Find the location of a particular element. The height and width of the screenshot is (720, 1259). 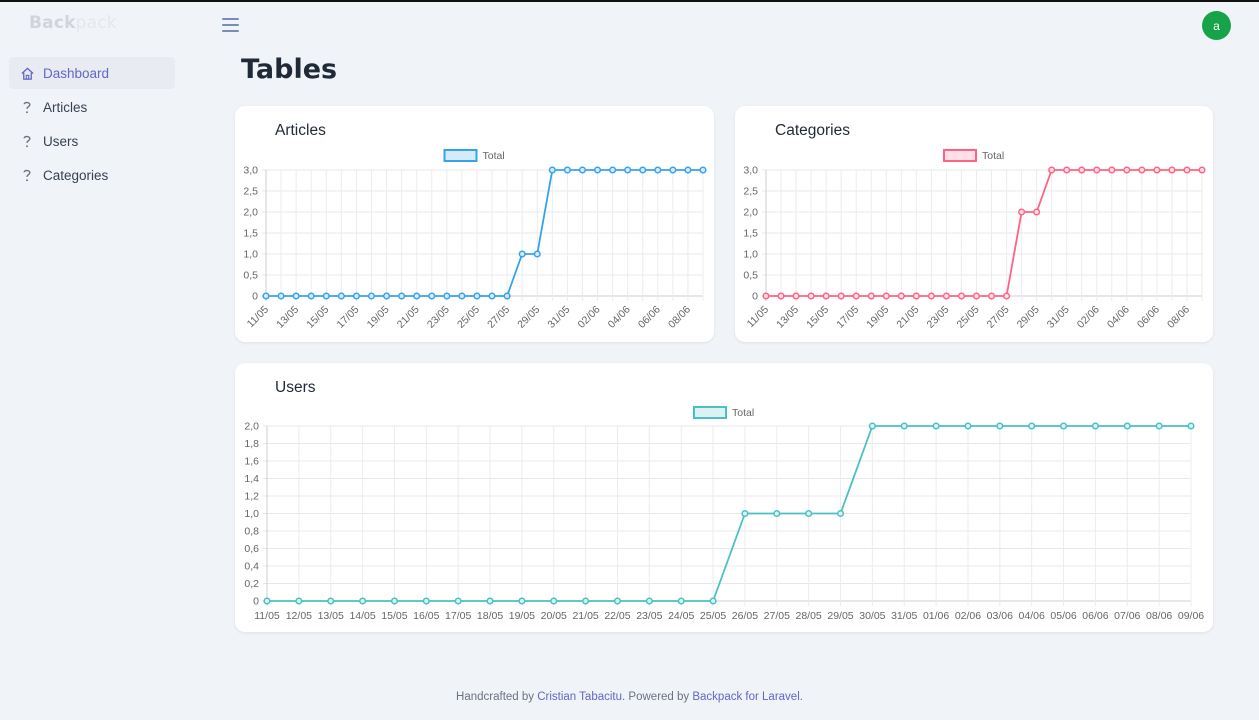

x-tick-label: 24/05 is located at coordinates (681, 616).